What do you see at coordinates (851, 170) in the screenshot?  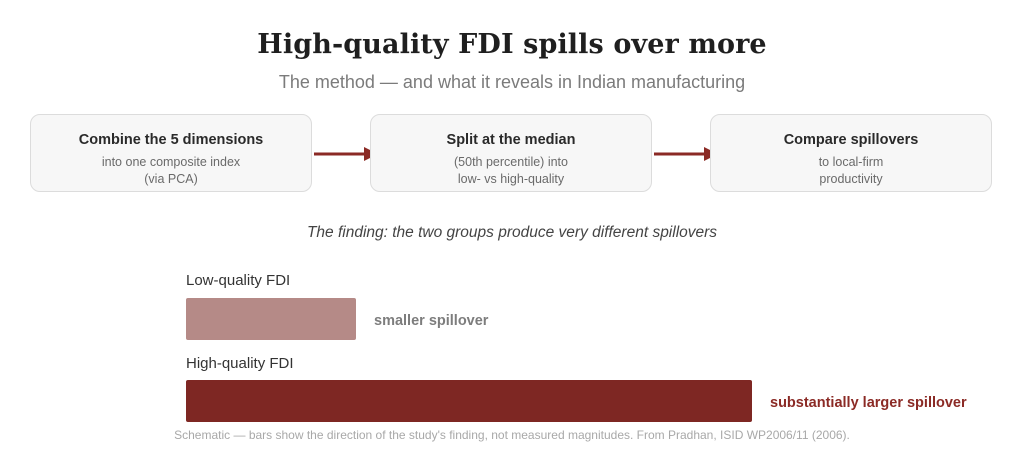 I see `step-description: to local-firm productivity` at bounding box center [851, 170].